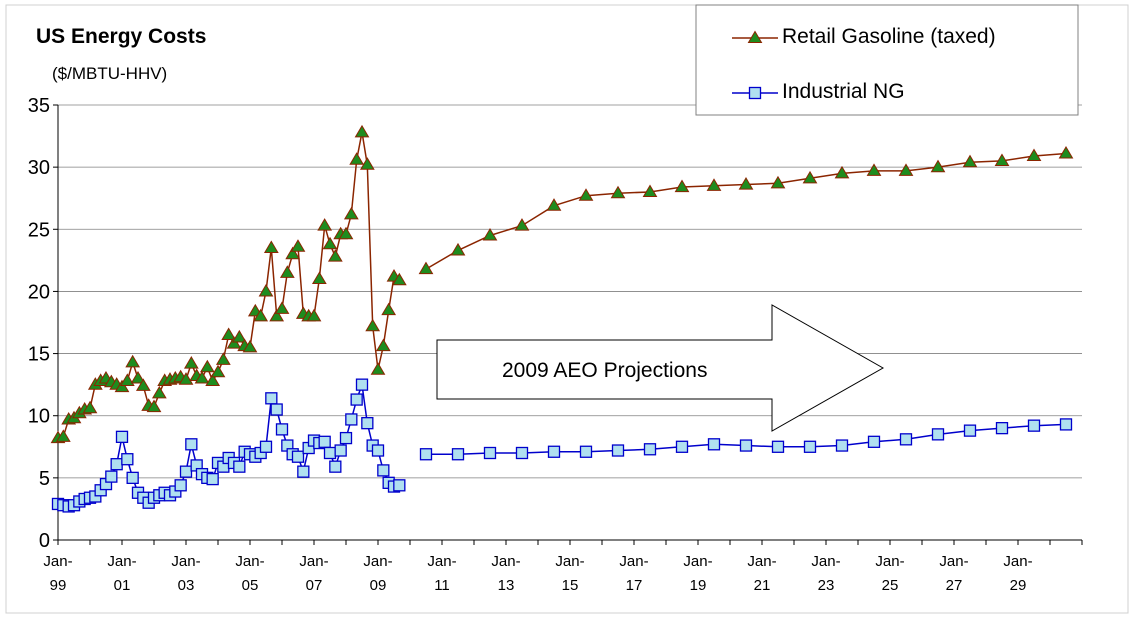  Describe the element at coordinates (44, 479) in the screenshot. I see `y-tick-label: 5` at that location.